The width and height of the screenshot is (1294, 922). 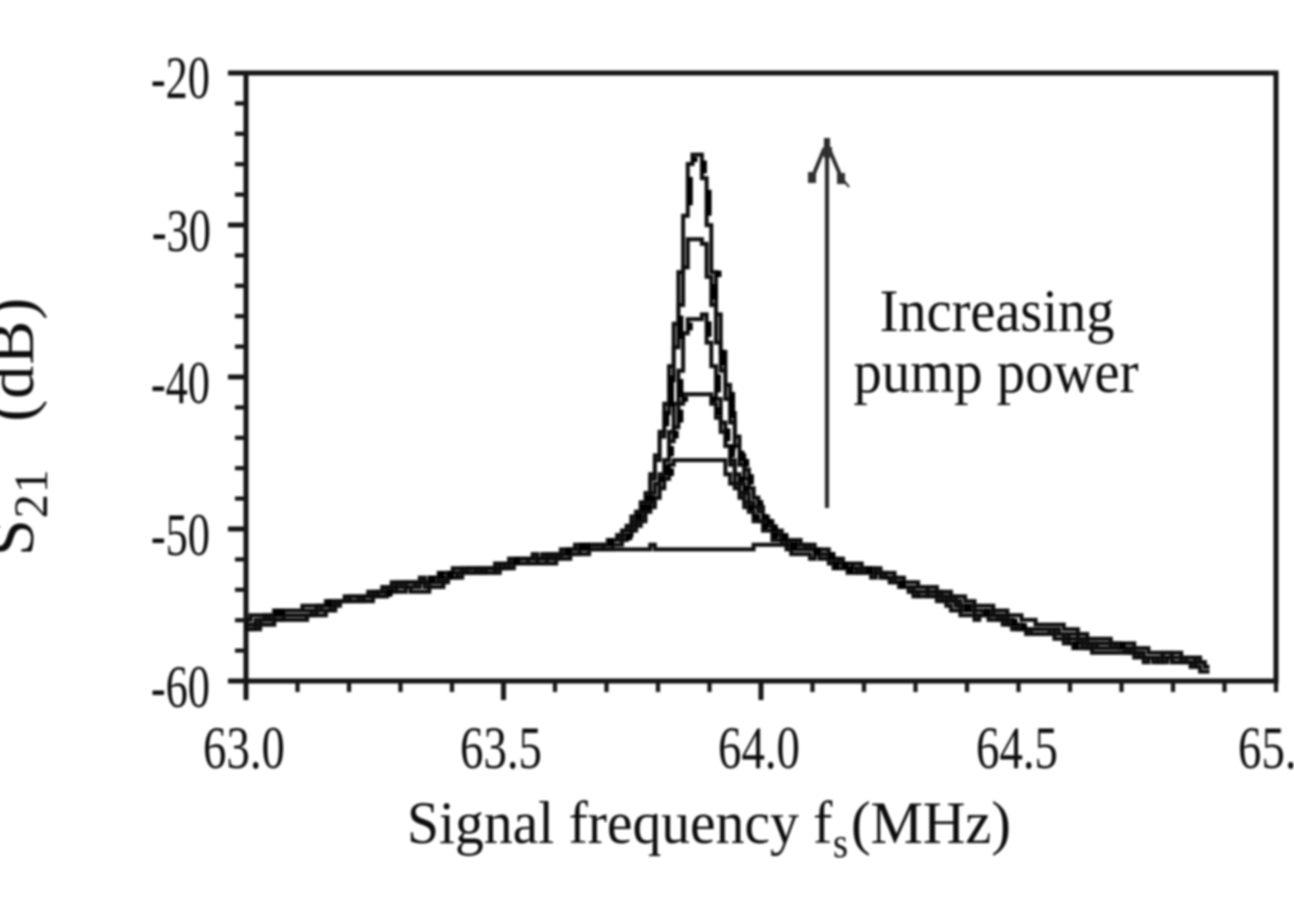 What do you see at coordinates (620, 823) in the screenshot?
I see `svg-text: Signal frequency f` at bounding box center [620, 823].